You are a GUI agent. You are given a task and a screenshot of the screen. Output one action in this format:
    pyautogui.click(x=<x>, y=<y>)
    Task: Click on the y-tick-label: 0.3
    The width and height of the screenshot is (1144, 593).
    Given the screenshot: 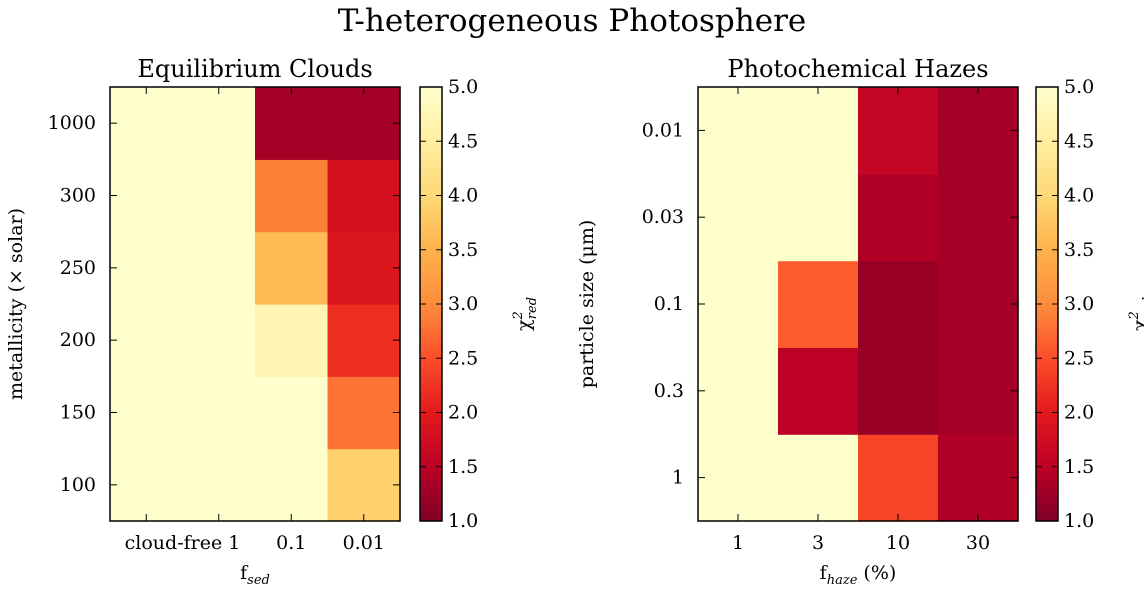 What is the action you would take?
    pyautogui.click(x=669, y=391)
    